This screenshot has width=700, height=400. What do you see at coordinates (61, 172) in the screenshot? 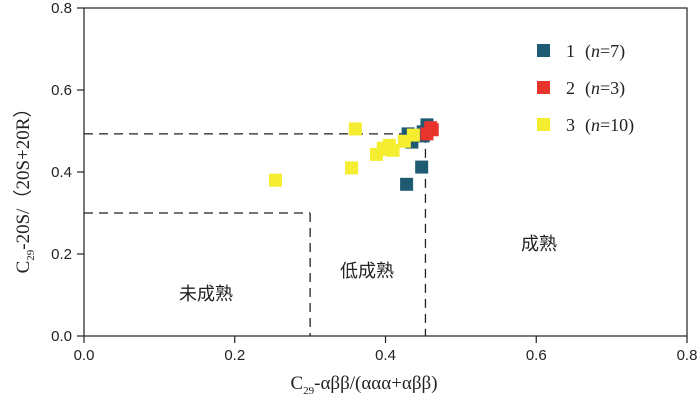
I see `y-tick-label: 0.4` at bounding box center [61, 172].